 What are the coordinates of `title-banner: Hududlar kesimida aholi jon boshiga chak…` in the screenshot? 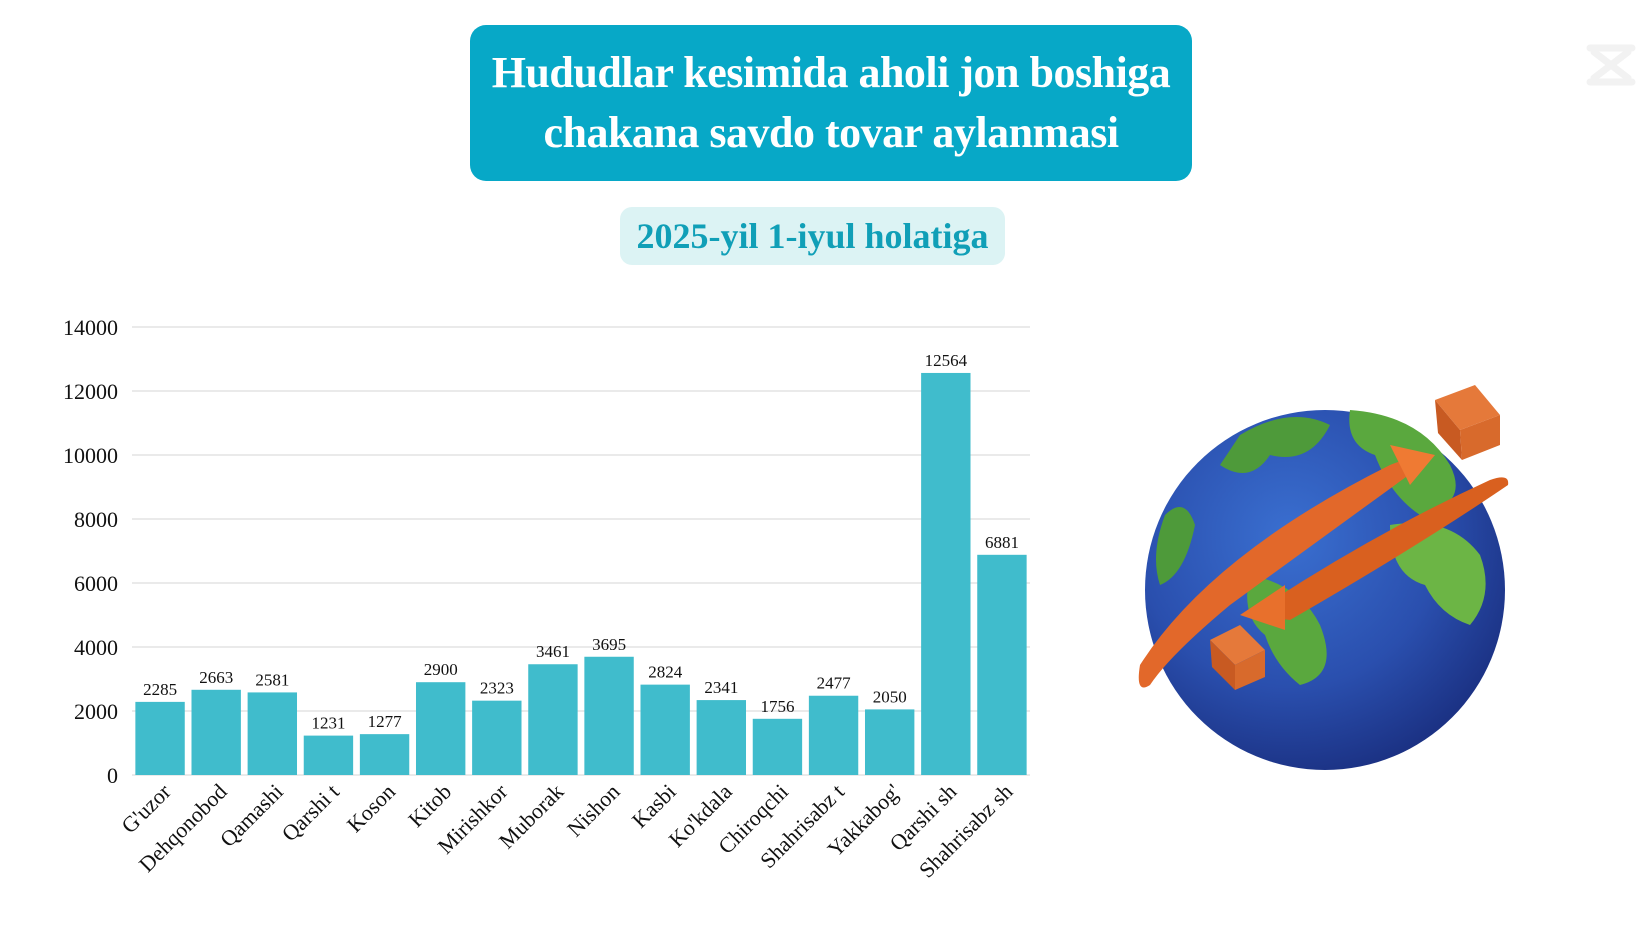 It's located at (831, 103).